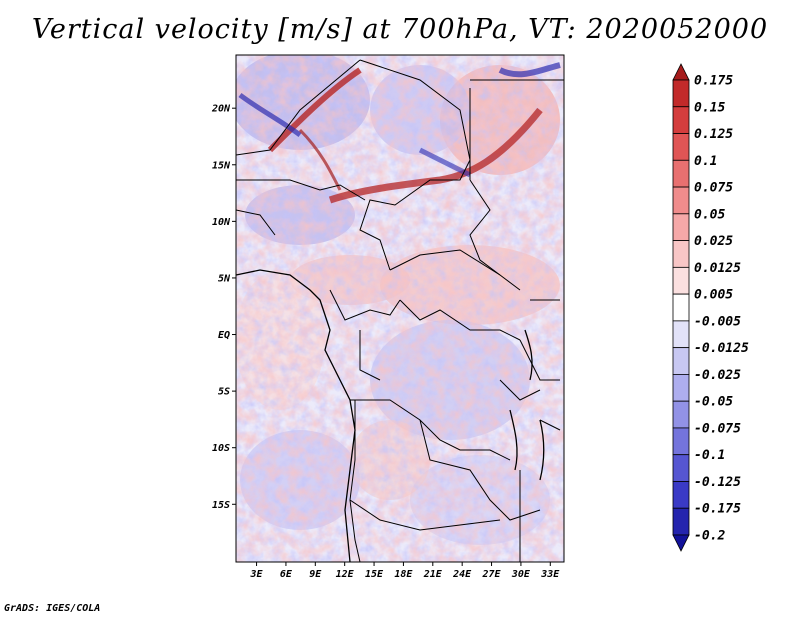  What do you see at coordinates (721, 348) in the screenshot?
I see `colorbar-label: -0.0125` at bounding box center [721, 348].